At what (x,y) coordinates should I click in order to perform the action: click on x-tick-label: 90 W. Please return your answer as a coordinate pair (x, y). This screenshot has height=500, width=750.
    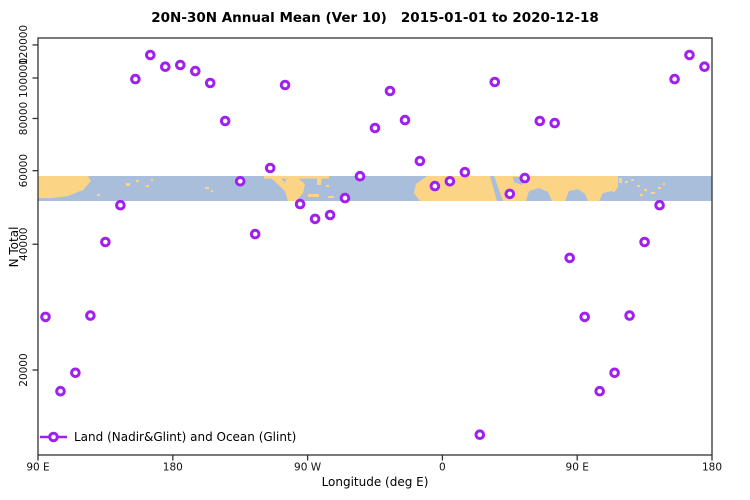
    Looking at the image, I should click on (308, 468).